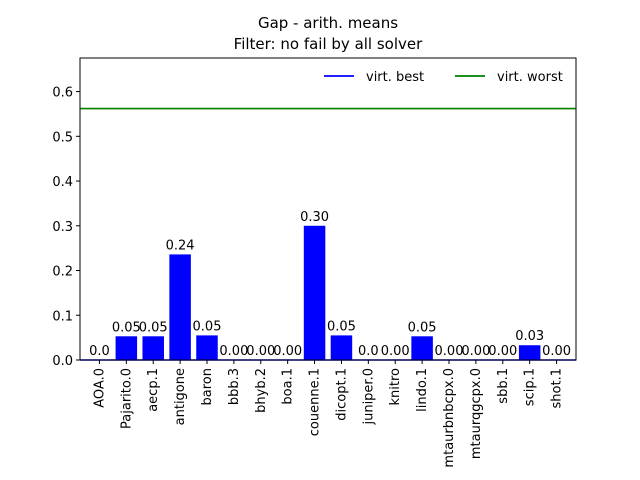  Describe the element at coordinates (126, 348) in the screenshot. I see `bar-Pajarito.0` at that location.